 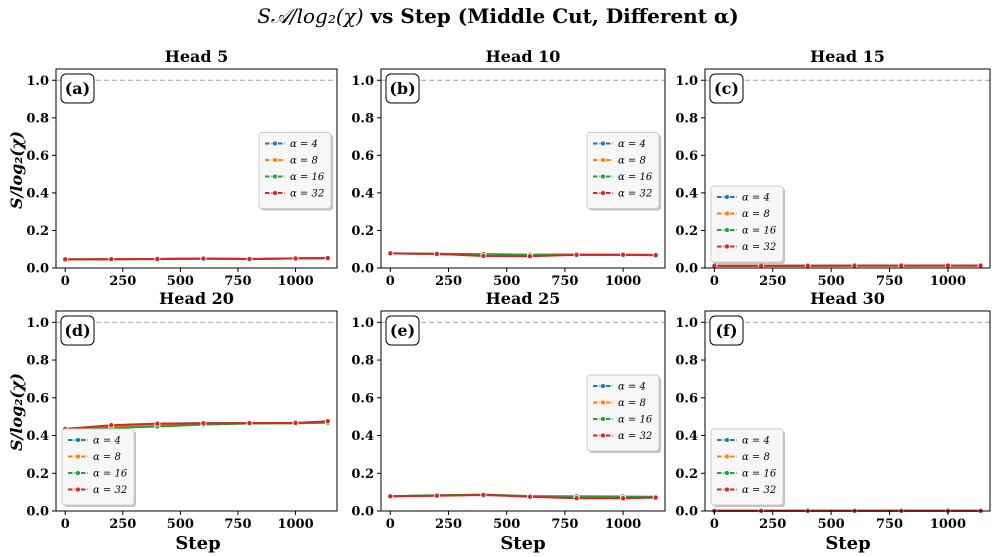 I want to click on panel-title: Head 15, so click(x=847, y=56).